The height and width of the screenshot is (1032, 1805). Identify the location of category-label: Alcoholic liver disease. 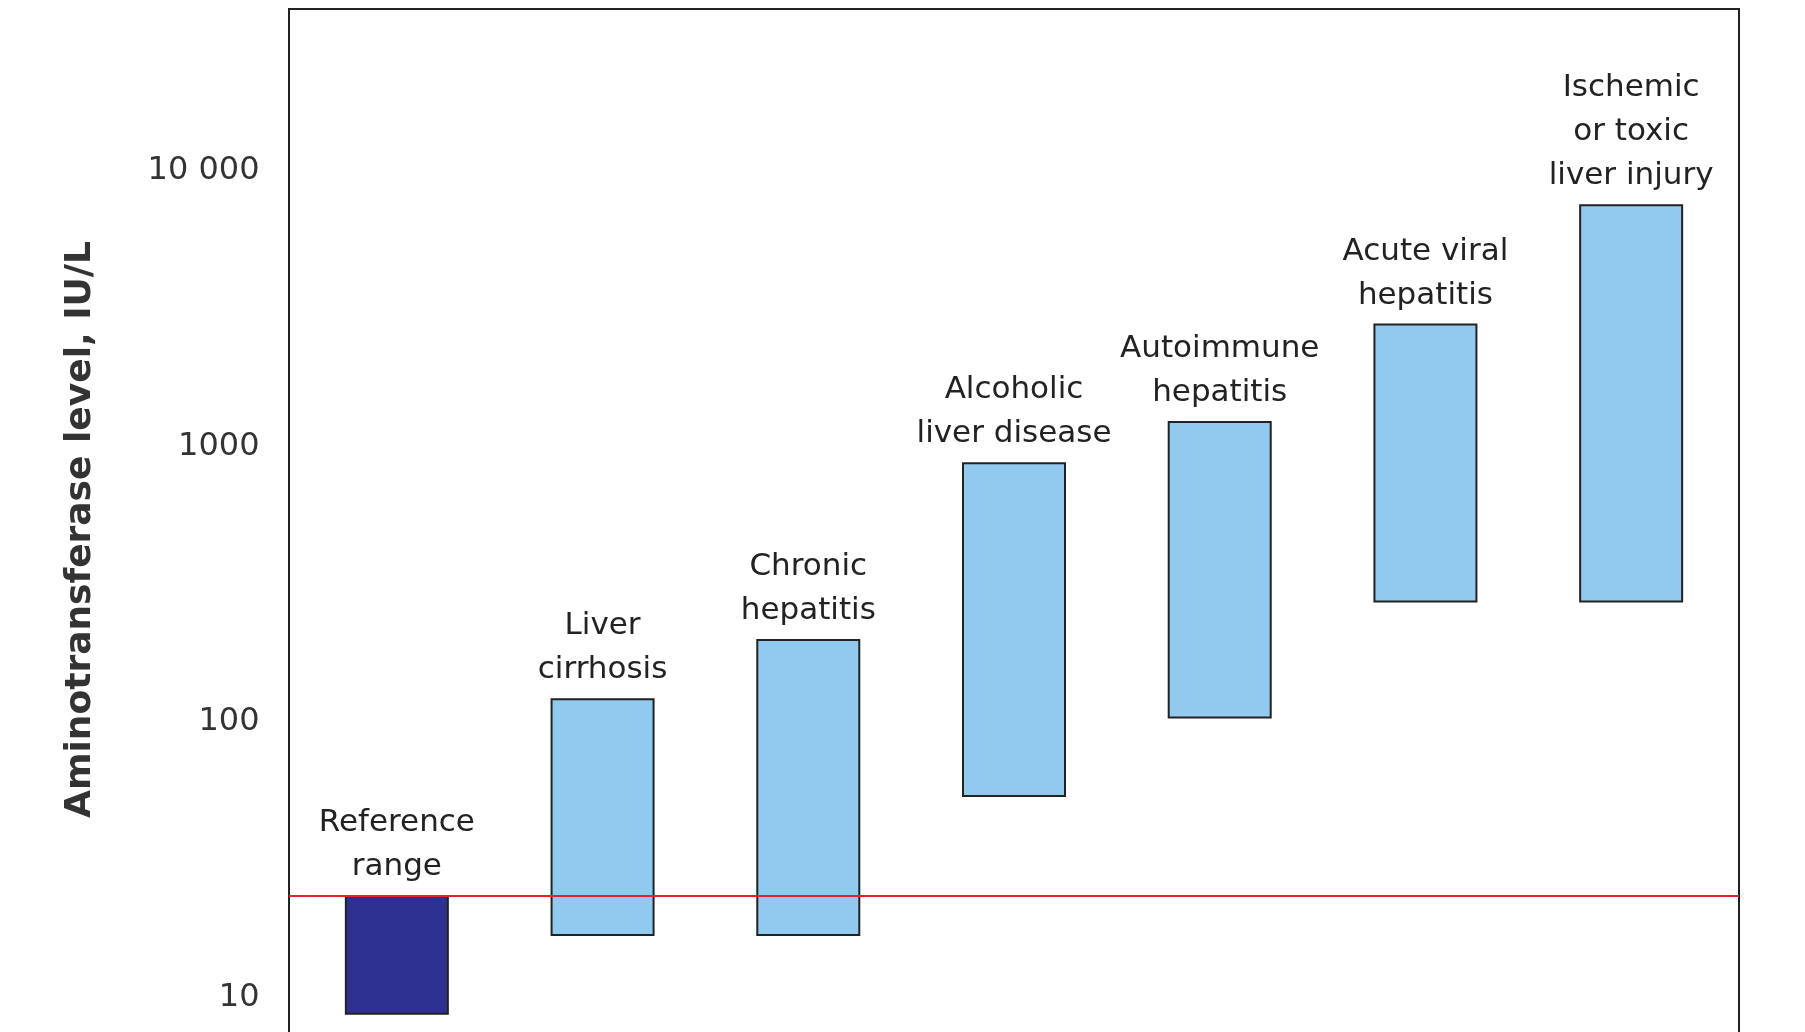
(1014, 409).